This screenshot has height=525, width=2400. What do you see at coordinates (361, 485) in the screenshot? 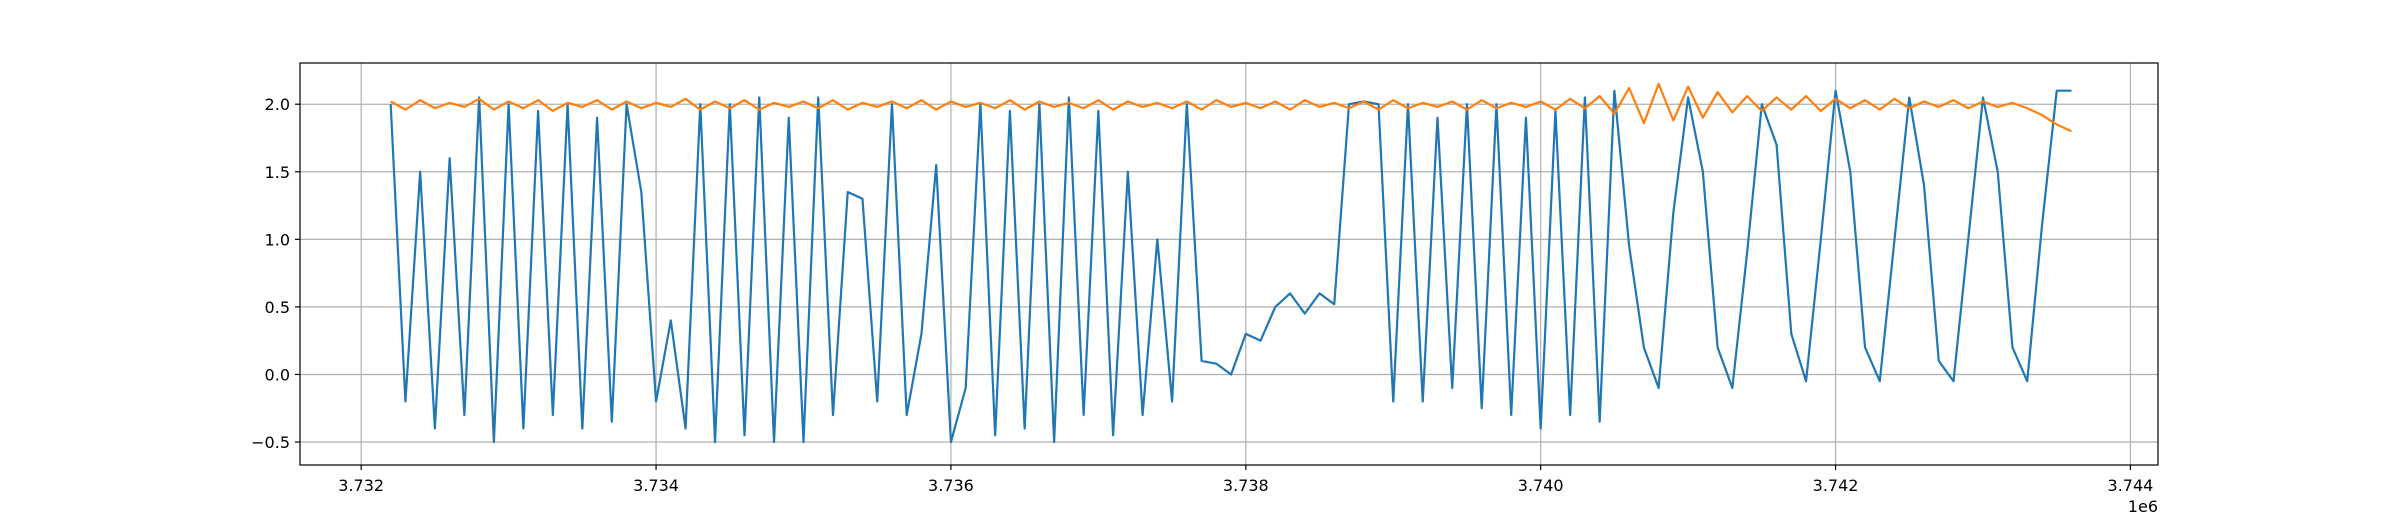
I see `x-tick-label: 3.732` at bounding box center [361, 485].